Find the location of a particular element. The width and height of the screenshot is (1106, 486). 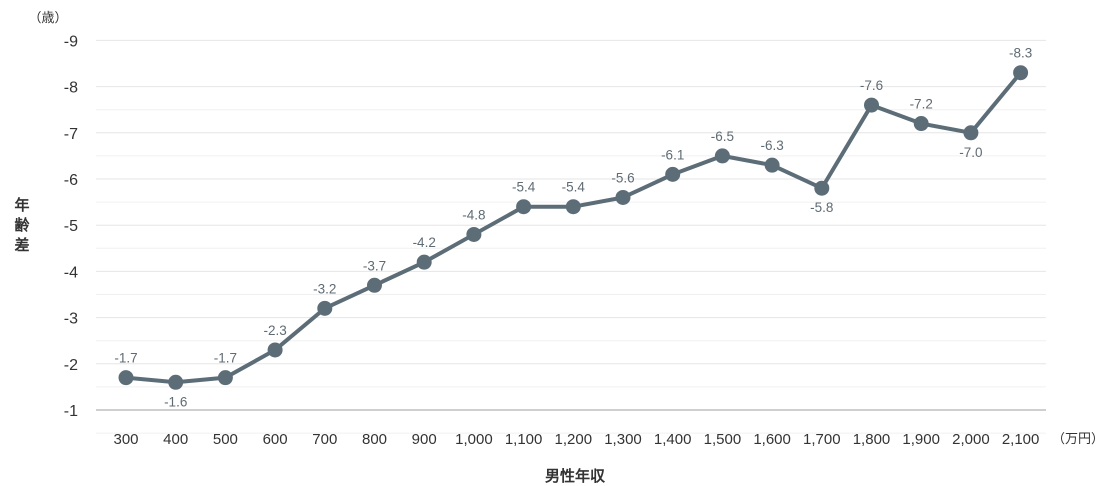

data-label: -4.2 is located at coordinates (424, 242).